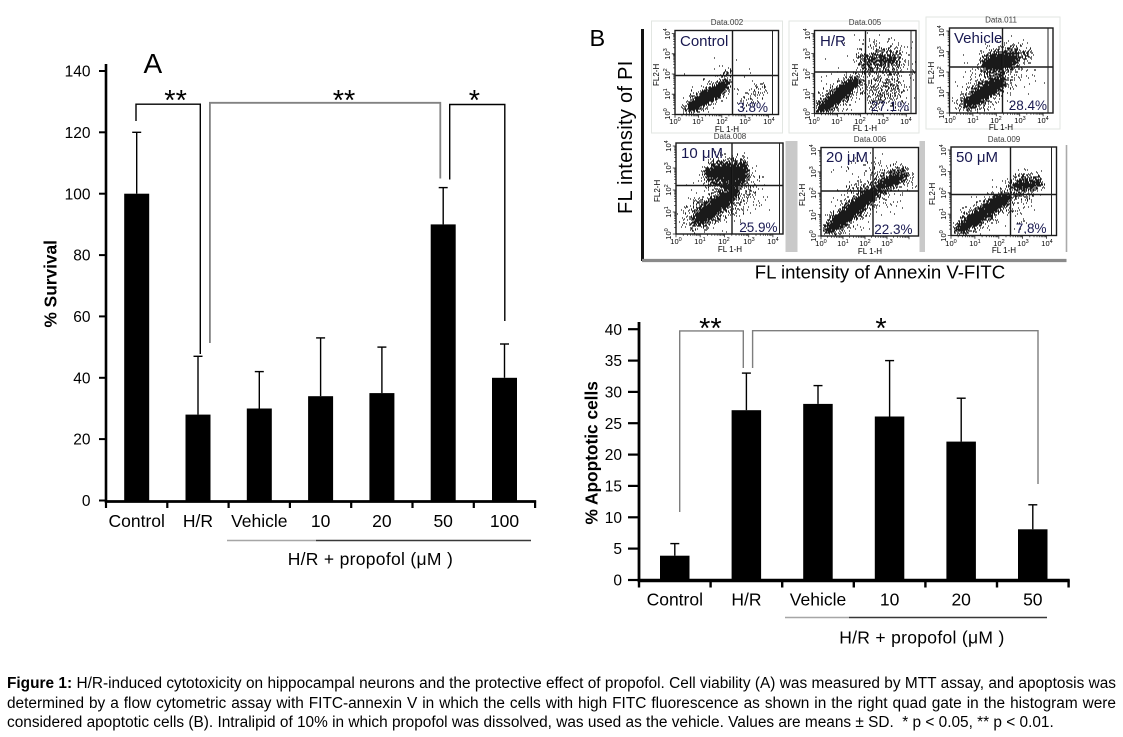 The width and height of the screenshot is (1123, 737). What do you see at coordinates (1004, 139) in the screenshot?
I see `svg-text: Data.009` at bounding box center [1004, 139].